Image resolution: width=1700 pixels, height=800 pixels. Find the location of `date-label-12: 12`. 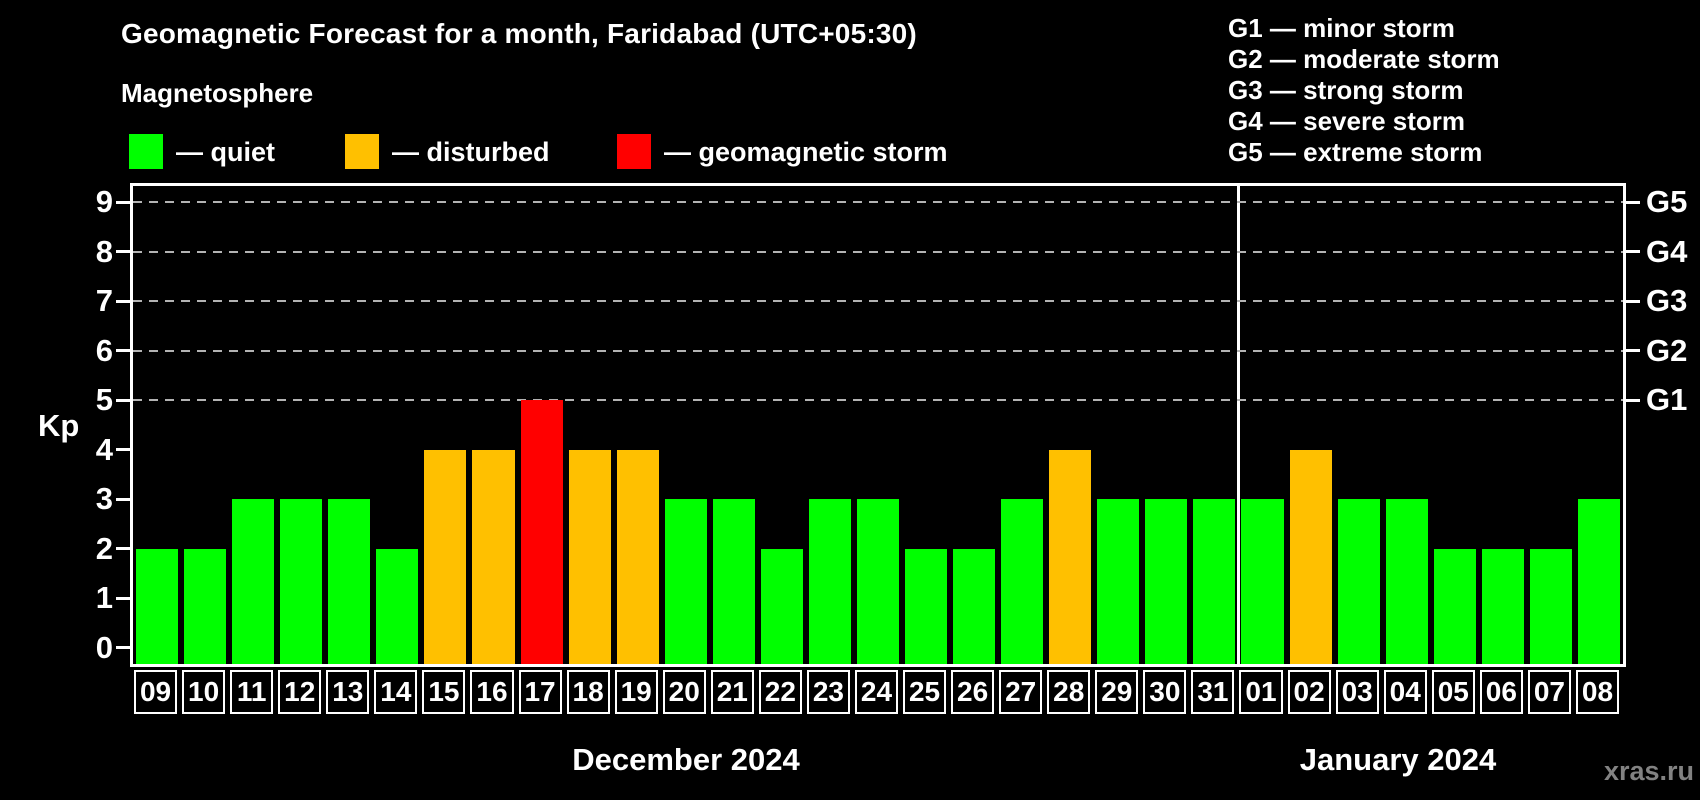

date-label-12: 12 is located at coordinates (300, 692).